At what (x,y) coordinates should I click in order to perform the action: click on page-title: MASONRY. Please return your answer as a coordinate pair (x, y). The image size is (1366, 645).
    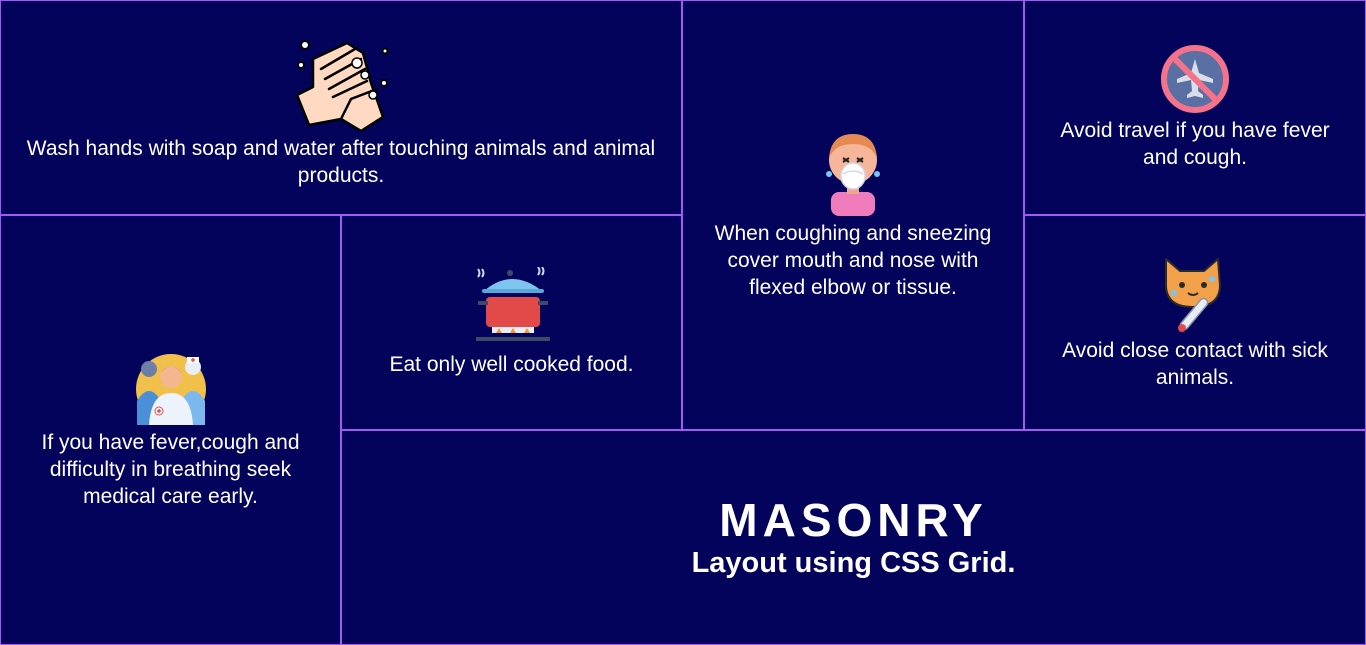
    Looking at the image, I should click on (853, 519).